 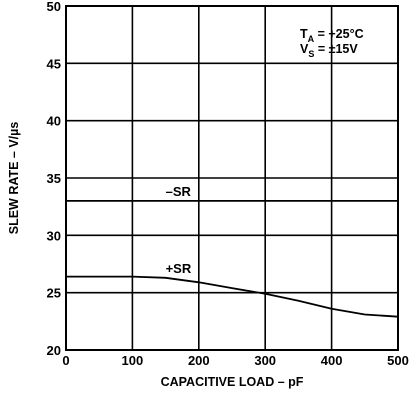 I want to click on series-labels: –SR +SR, so click(x=179, y=230).